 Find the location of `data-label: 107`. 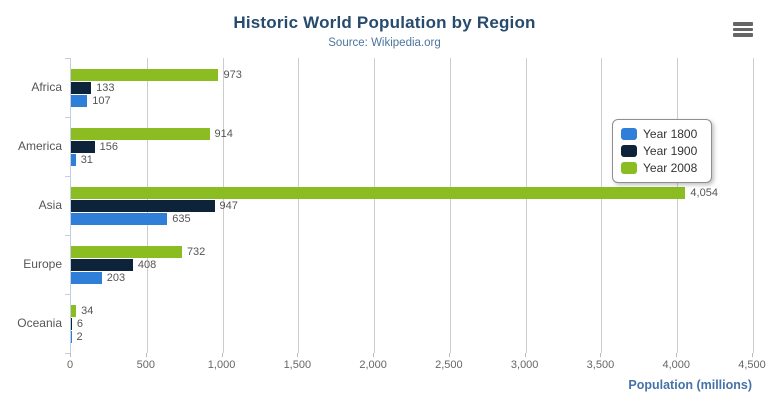

data-label: 107 is located at coordinates (101, 100).